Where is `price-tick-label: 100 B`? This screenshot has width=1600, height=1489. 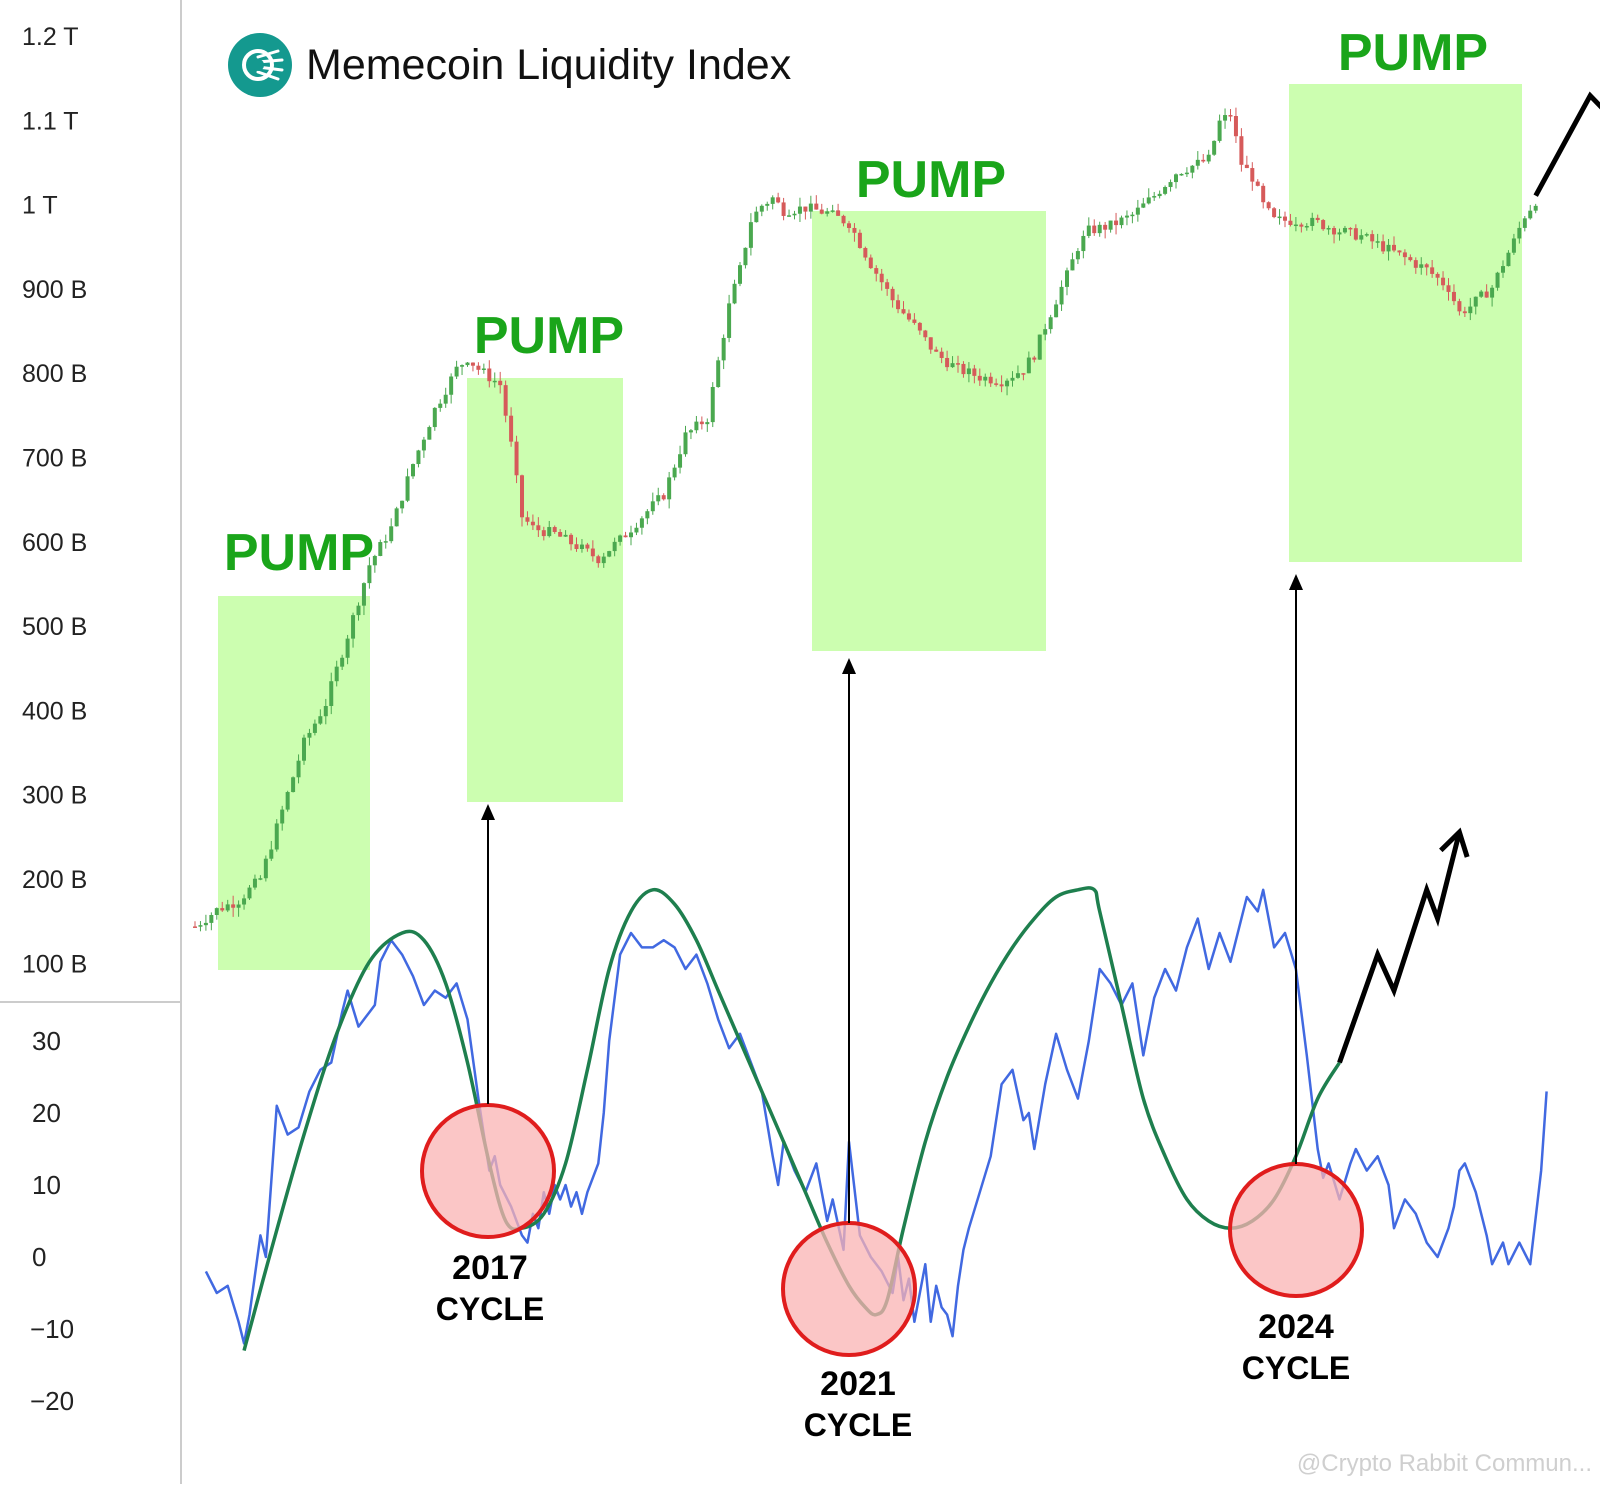
price-tick-label: 100 B is located at coordinates (54, 964).